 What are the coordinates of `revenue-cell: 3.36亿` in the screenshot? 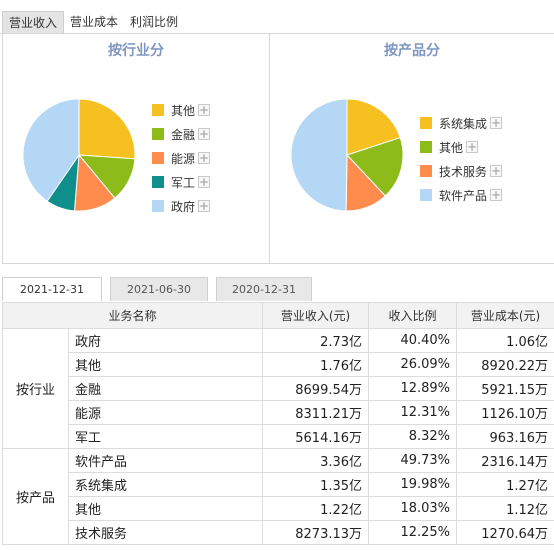 It's located at (316, 460).